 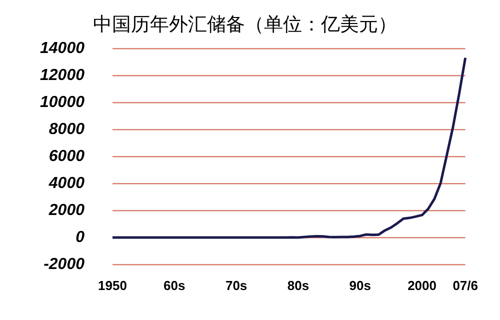 I want to click on y-tick-label: -2000, so click(x=64, y=264).